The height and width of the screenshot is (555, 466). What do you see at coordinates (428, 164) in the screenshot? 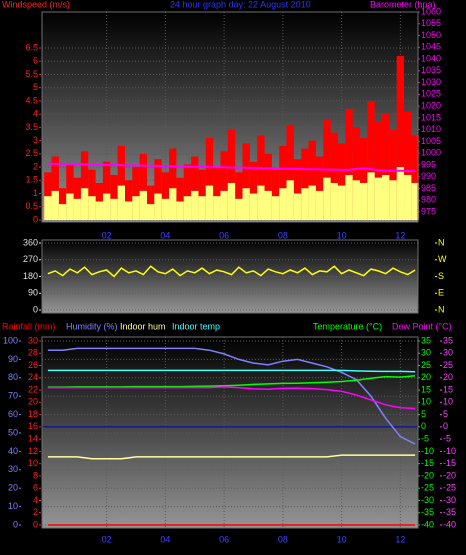
I see `y2-tick-label: 995` at bounding box center [428, 164].